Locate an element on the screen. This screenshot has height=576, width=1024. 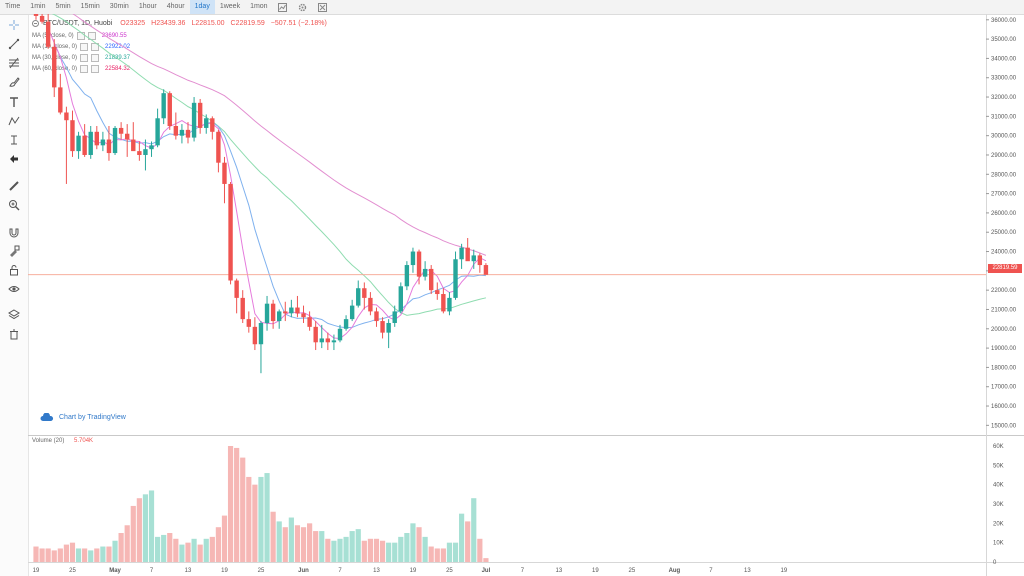
timeframe-15min: 15min is located at coordinates (90, 6).